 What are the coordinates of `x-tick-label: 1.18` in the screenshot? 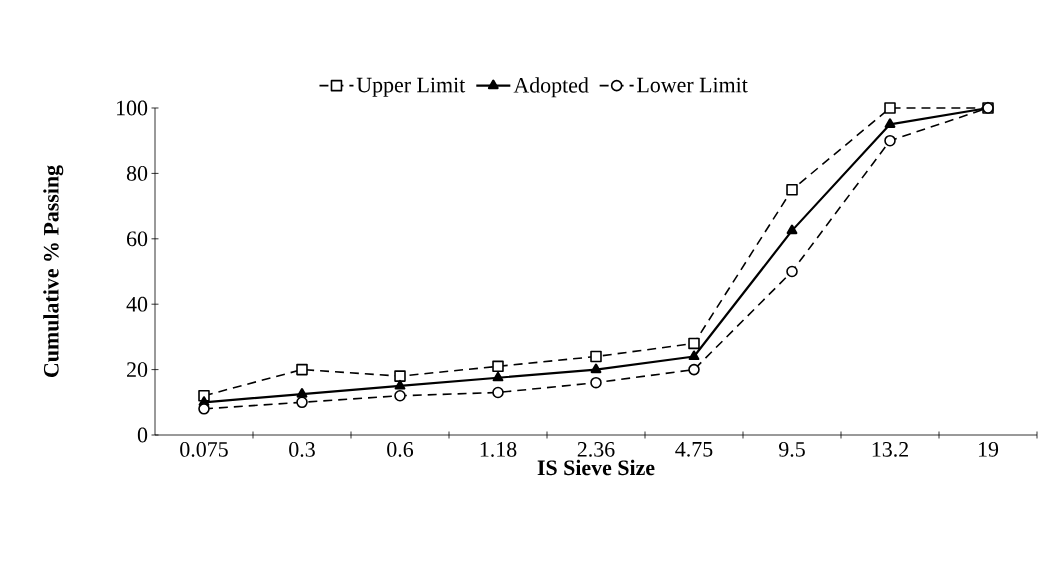 It's located at (498, 449).